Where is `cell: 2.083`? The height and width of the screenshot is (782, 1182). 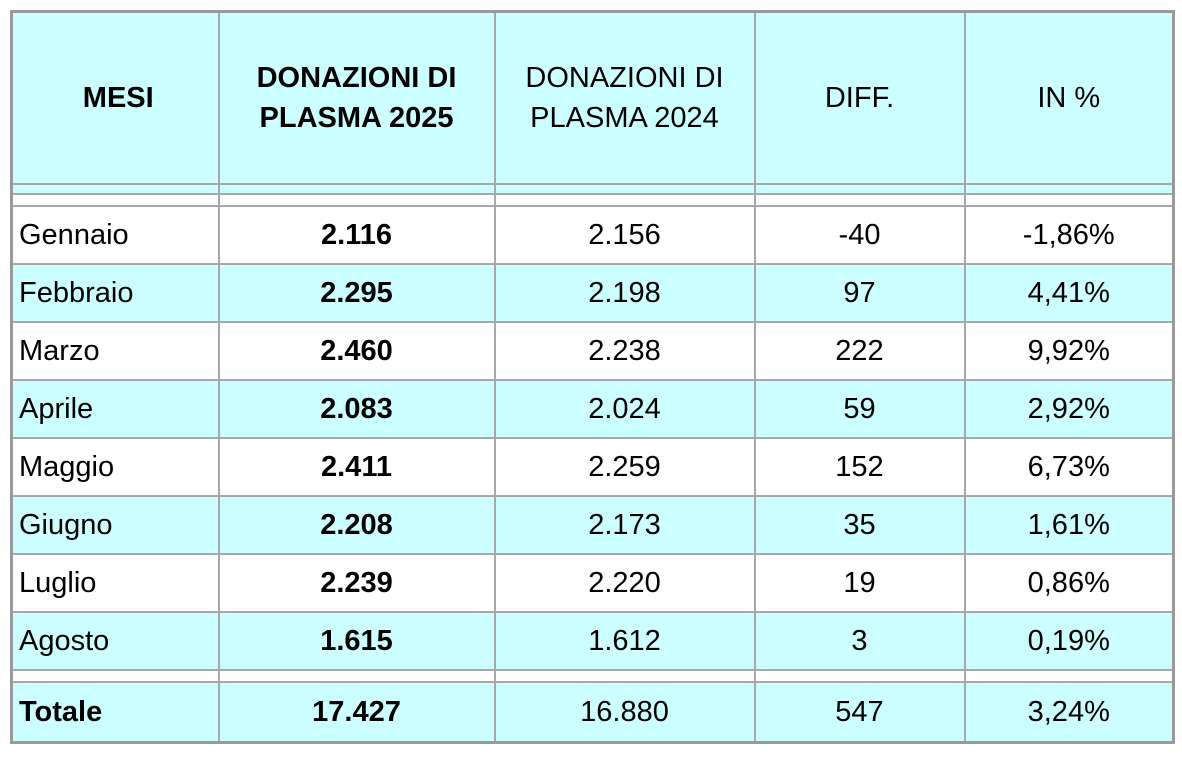 cell: 2.083 is located at coordinates (356, 409).